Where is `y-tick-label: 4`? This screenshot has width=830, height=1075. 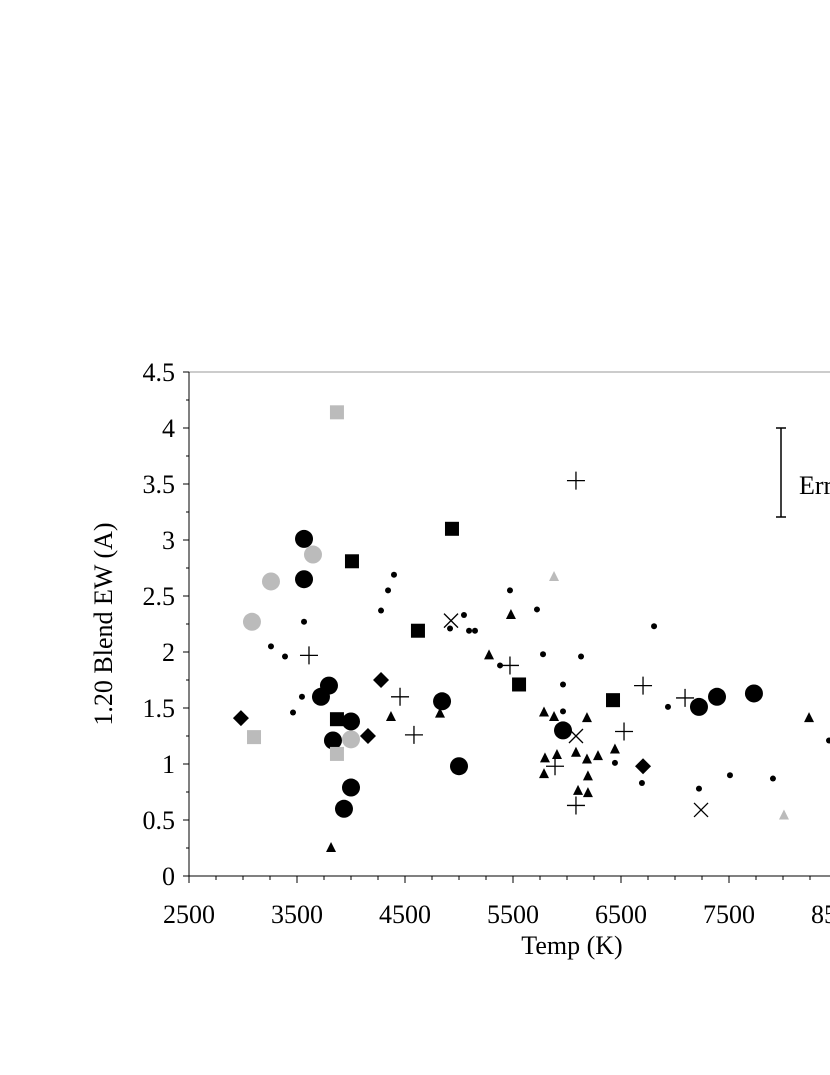 y-tick-label: 4 is located at coordinates (168, 428).